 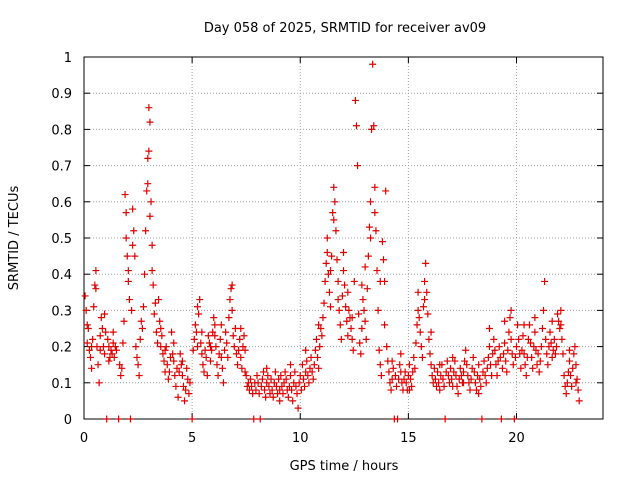 I want to click on y-tick-label: 0.8, so click(x=61, y=130).